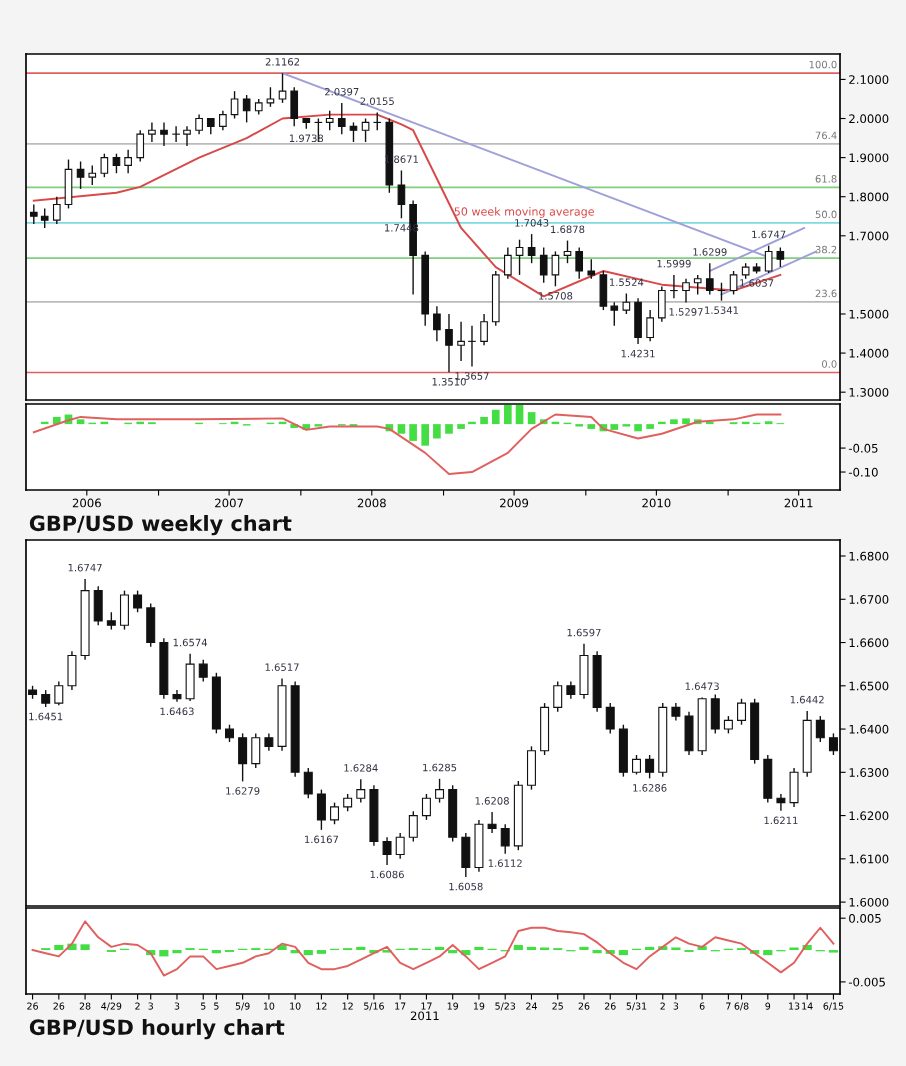 The width and height of the screenshot is (906, 1066). Describe the element at coordinates (160, 525) in the screenshot. I see `text: GBP/USD weekly chart` at that location.